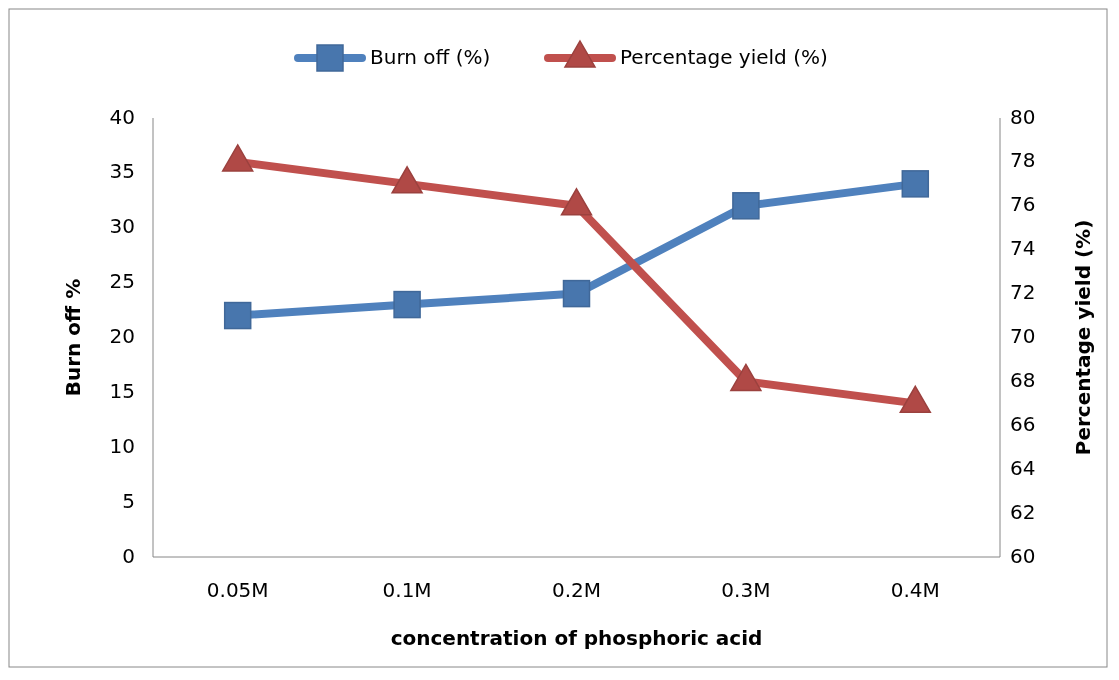 This screenshot has width=1119, height=680. What do you see at coordinates (122, 116) in the screenshot?
I see `y-tick-label: 40` at bounding box center [122, 116].